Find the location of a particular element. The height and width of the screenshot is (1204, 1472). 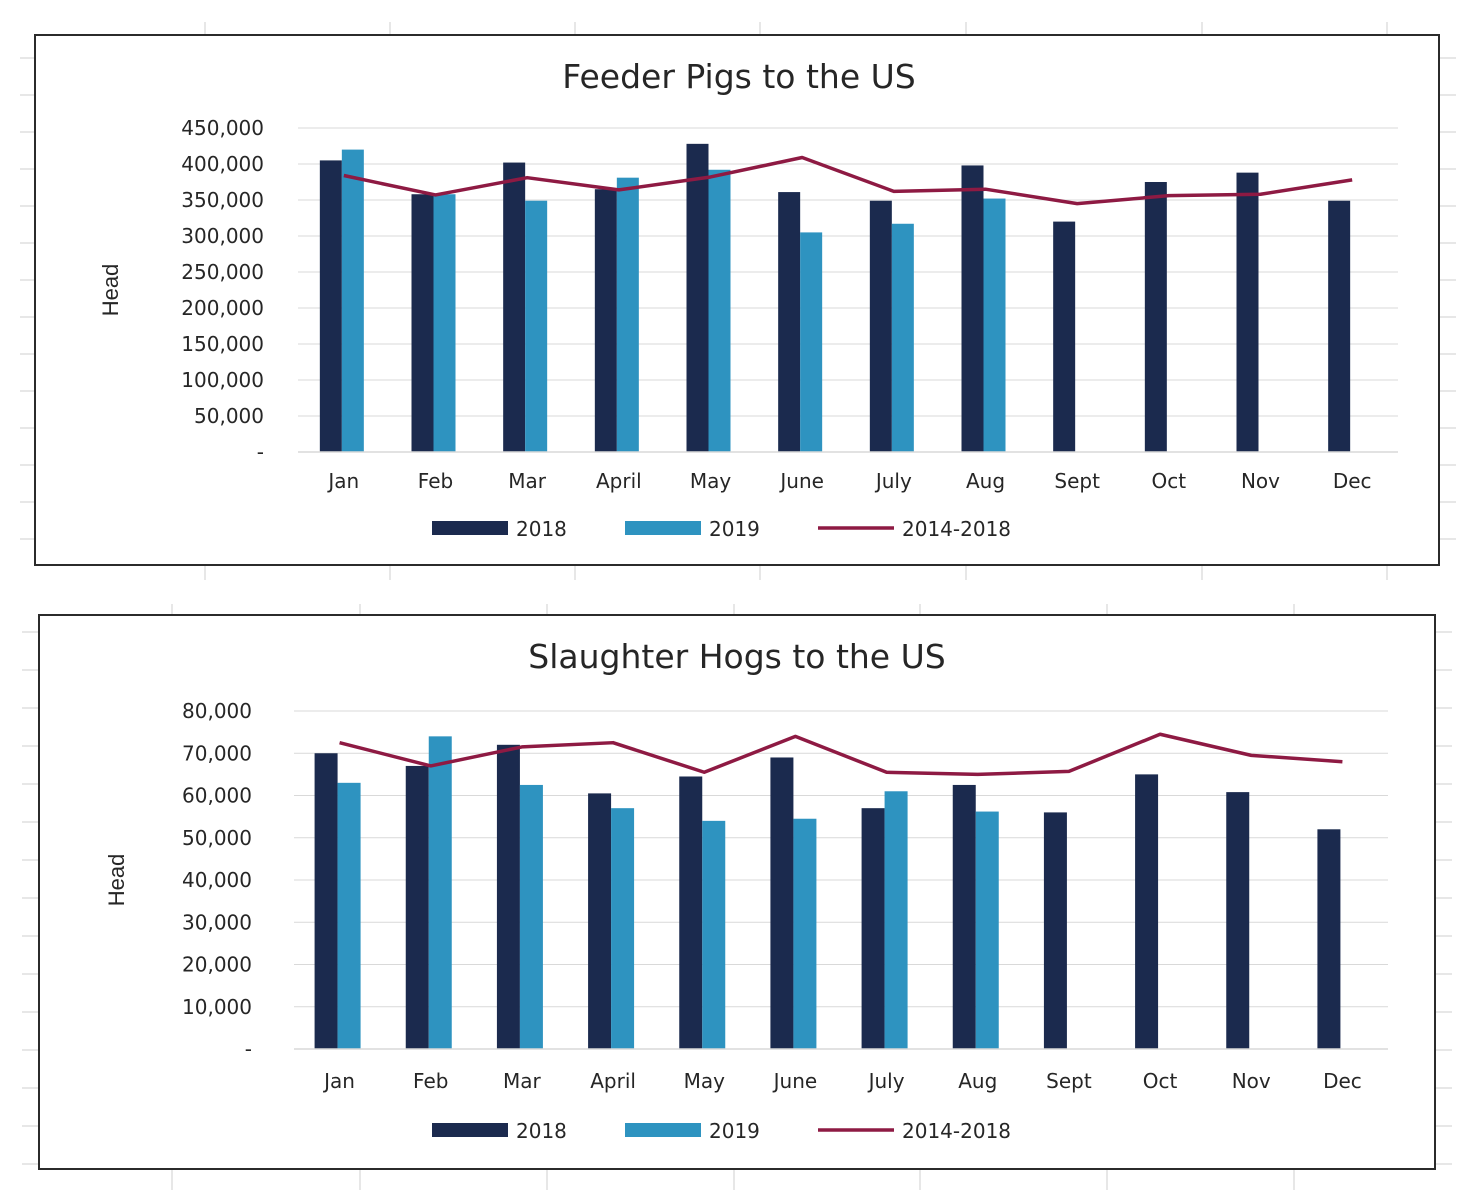

y-tick-label: 30,000 is located at coordinates (217, 922).